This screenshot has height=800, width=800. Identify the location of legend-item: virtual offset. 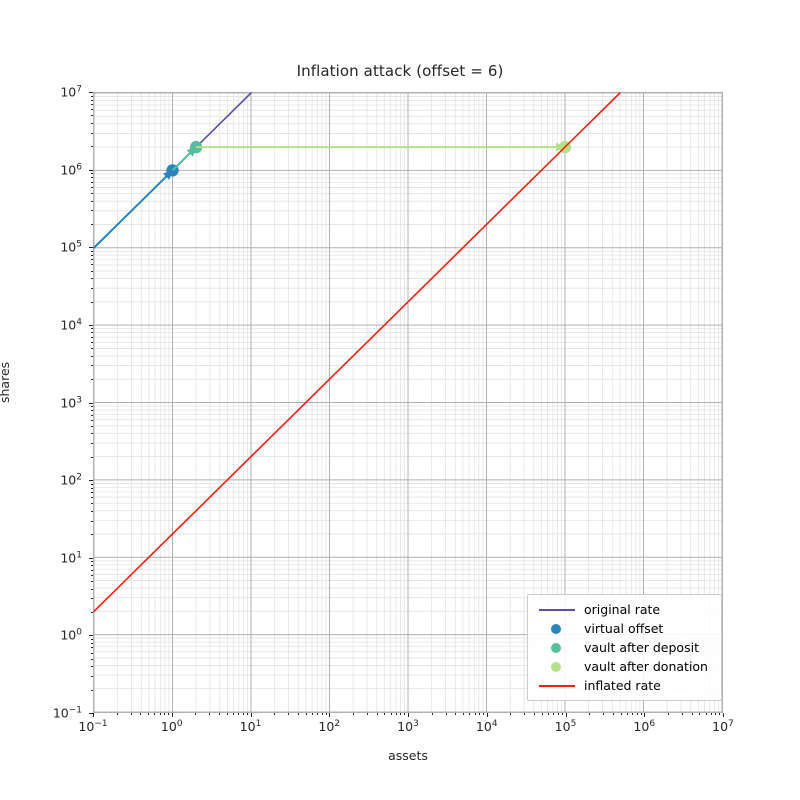
(624, 628).